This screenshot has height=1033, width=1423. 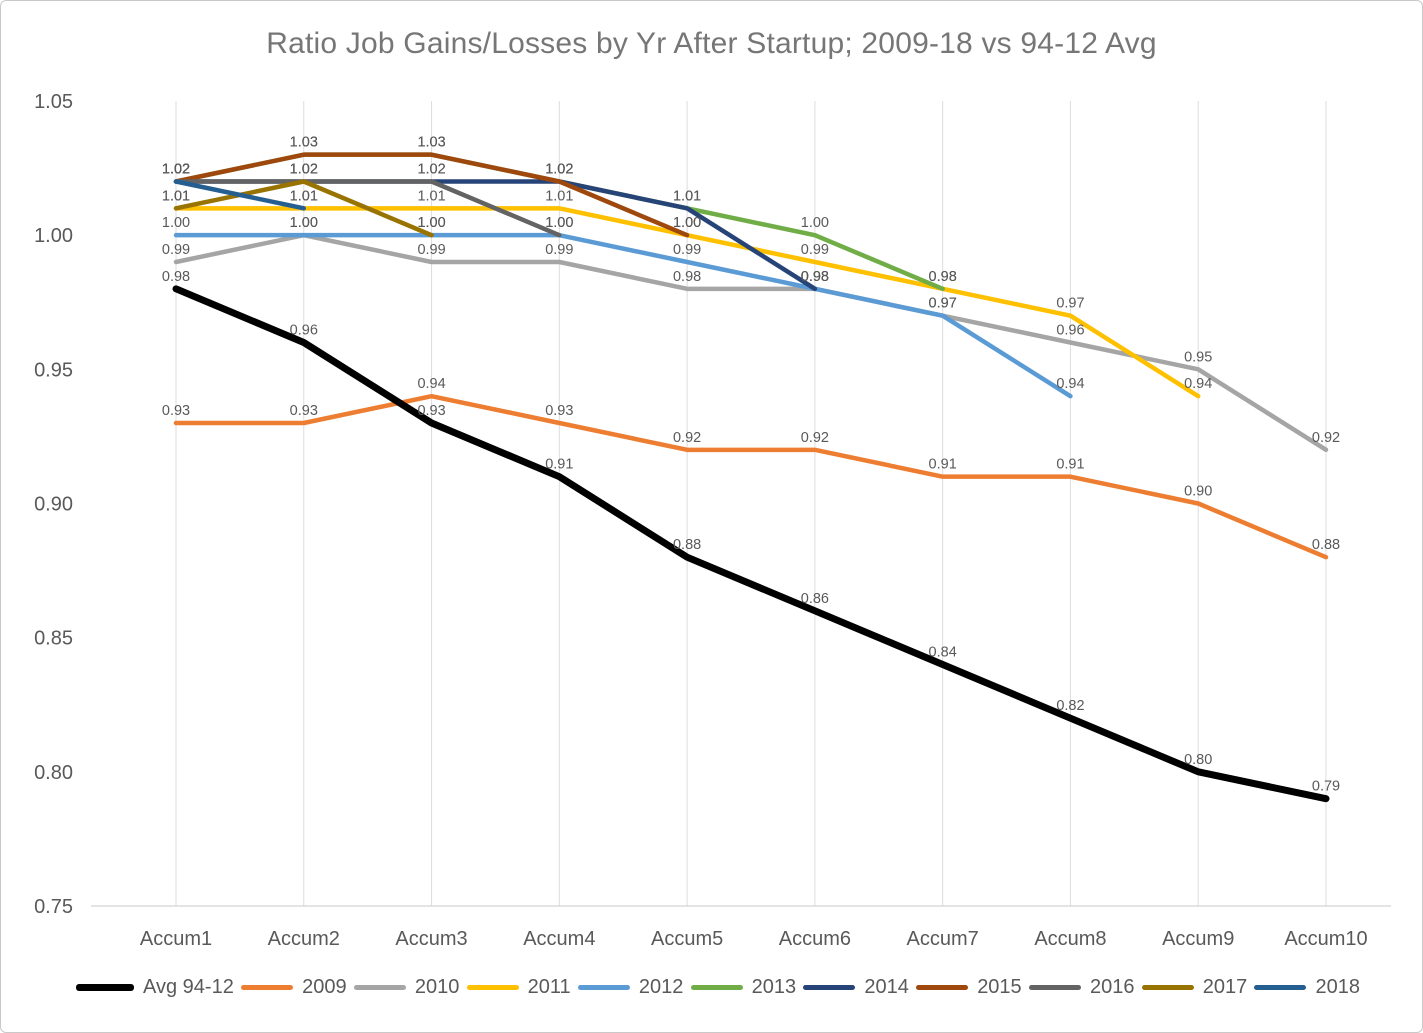 I want to click on y-tick-label: 1.00, so click(x=53, y=236).